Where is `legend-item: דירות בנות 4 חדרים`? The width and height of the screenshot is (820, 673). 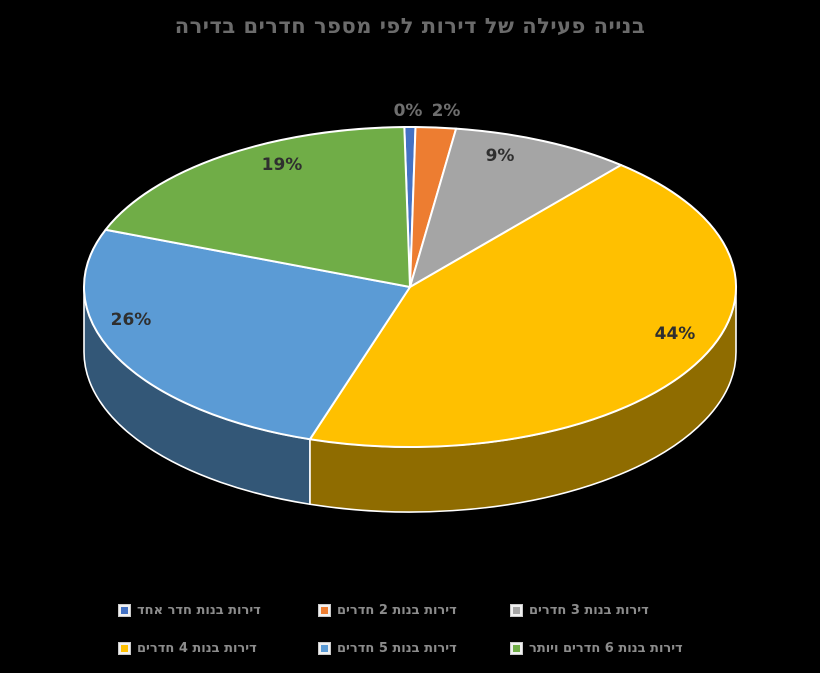 legend-item: דירות בנות 4 חדרים is located at coordinates (187, 648).